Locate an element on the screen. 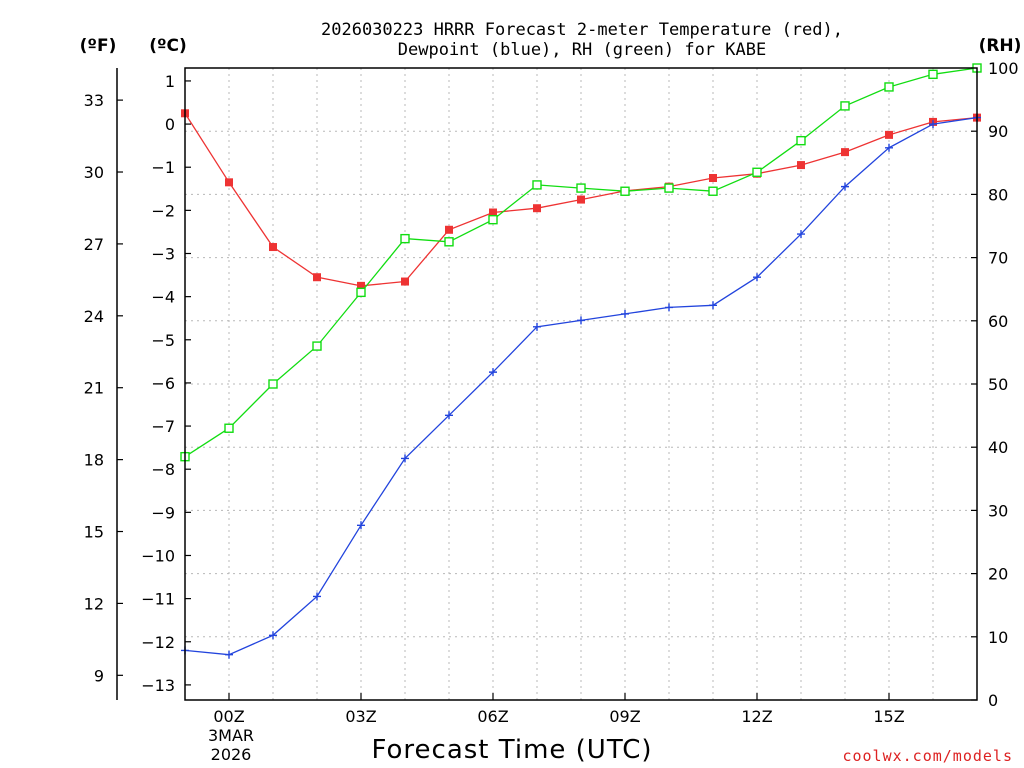  fahrenheit-tick-label: 24 is located at coordinates (94, 316).